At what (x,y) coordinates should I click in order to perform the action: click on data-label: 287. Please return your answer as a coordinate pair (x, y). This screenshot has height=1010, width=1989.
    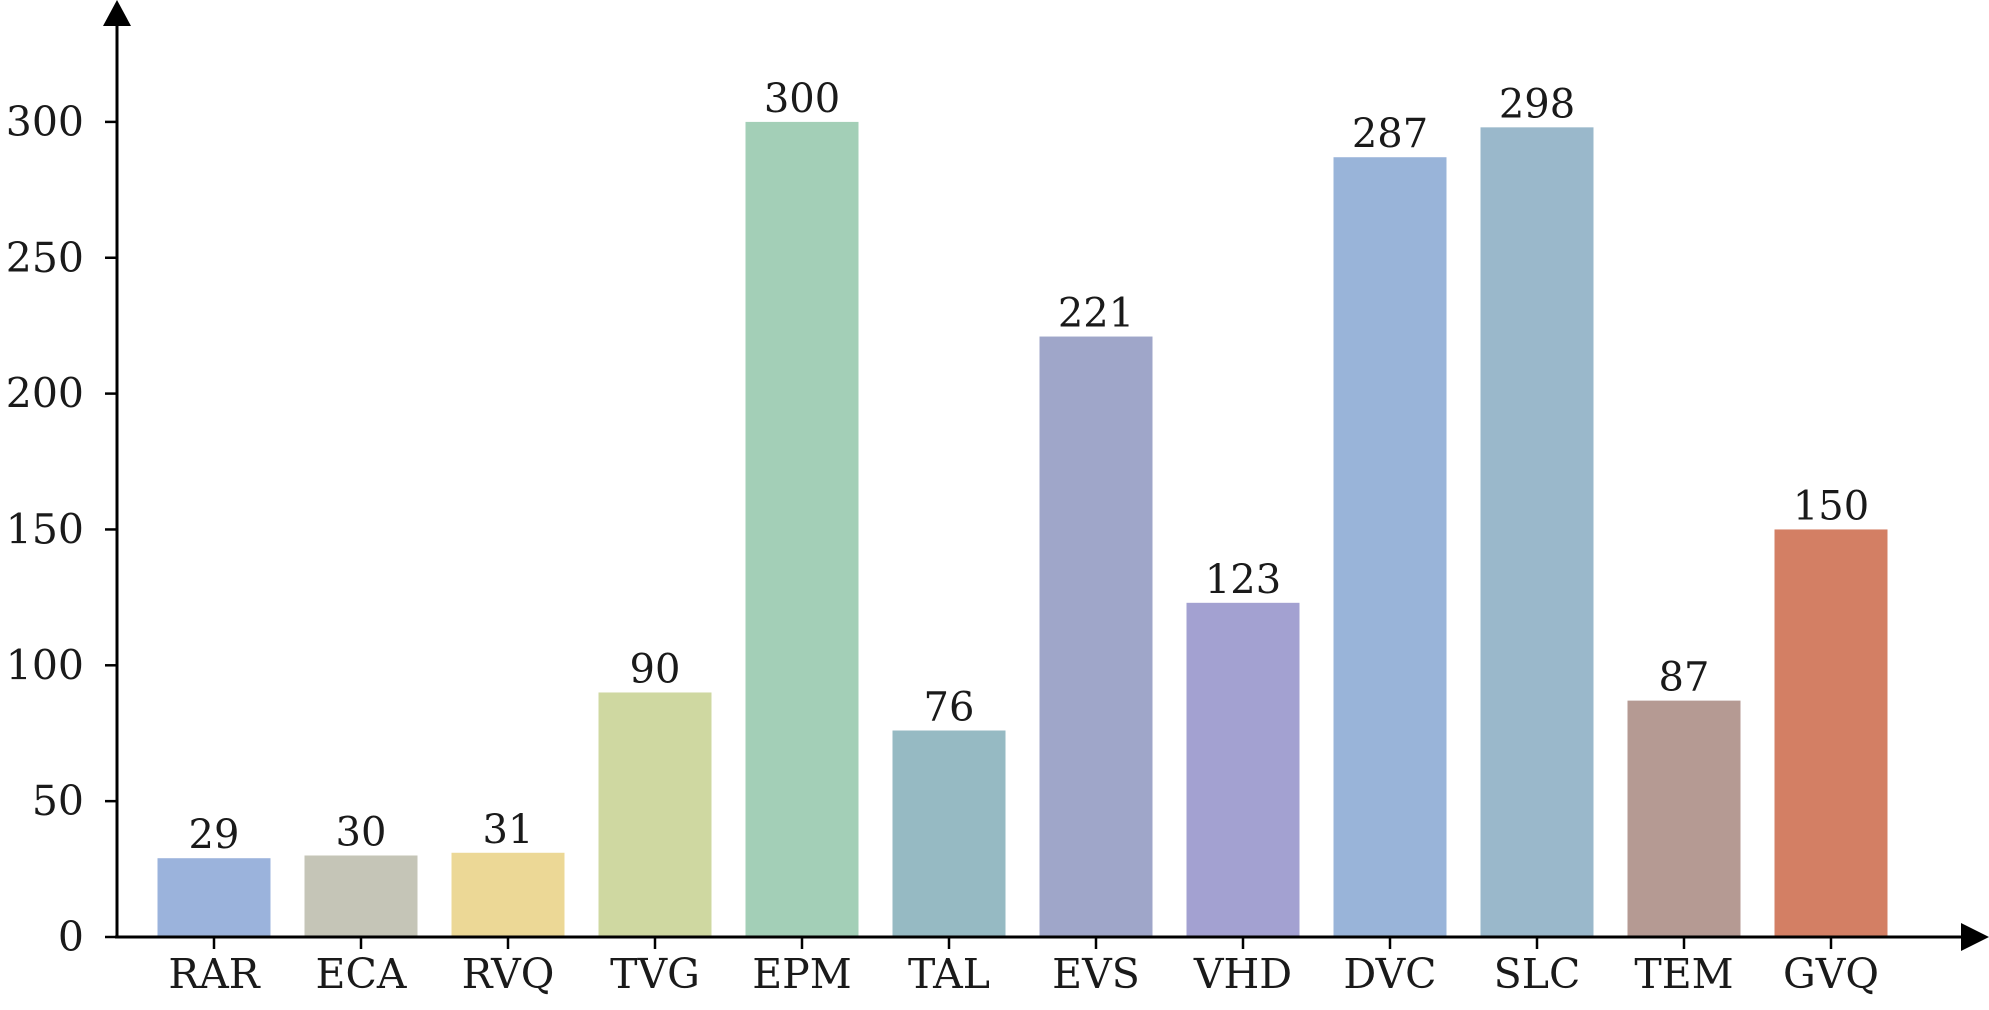
    Looking at the image, I should click on (1390, 134).